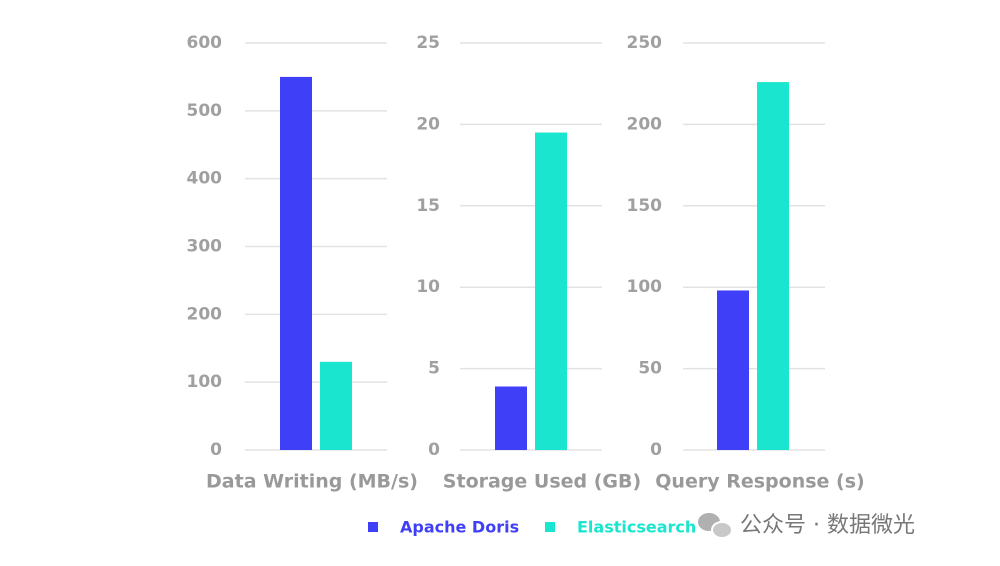 This screenshot has height=566, width=1000. Describe the element at coordinates (542, 482) in the screenshot. I see `x-axis-label: Storage Used (GB)` at that location.